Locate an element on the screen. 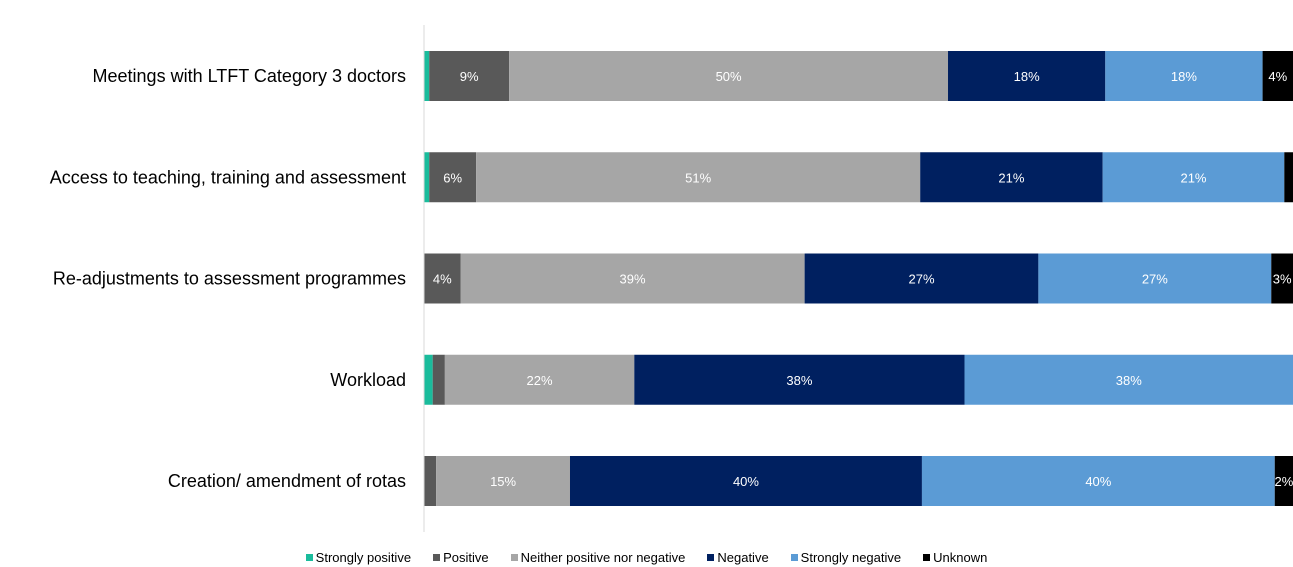 Image resolution: width=1293 pixels, height=567 pixels. data-label: 6% is located at coordinates (452, 177).